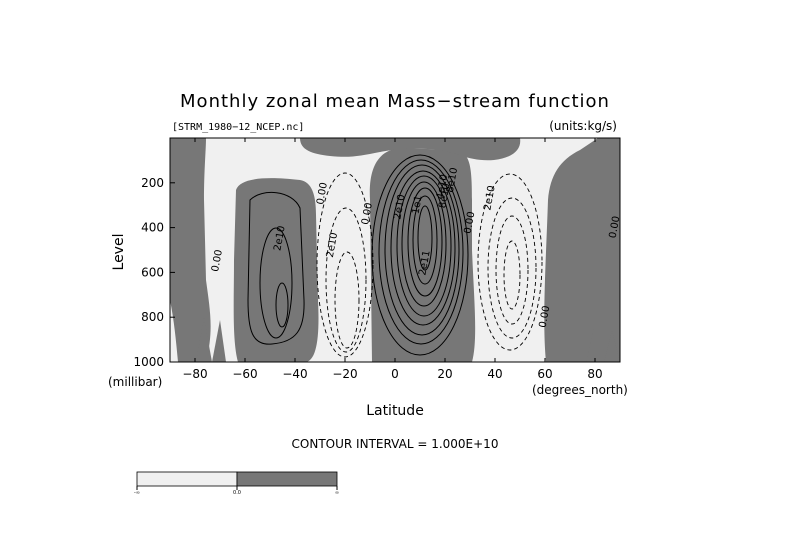  I want to click on contour-label: 4e10, so click(442, 186).